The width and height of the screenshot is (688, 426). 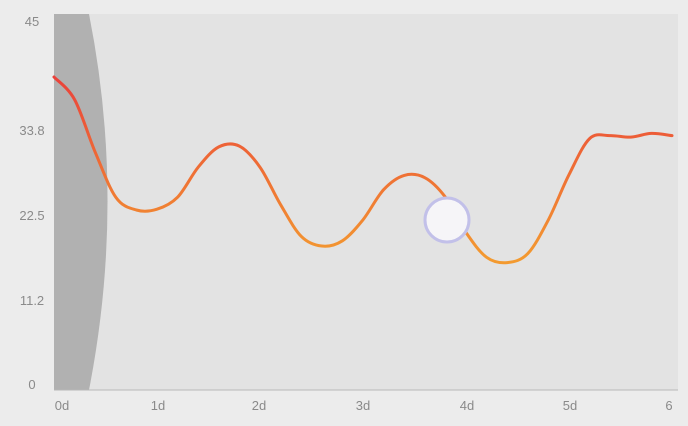 I want to click on x-tick-label: 4d, so click(x=467, y=405).